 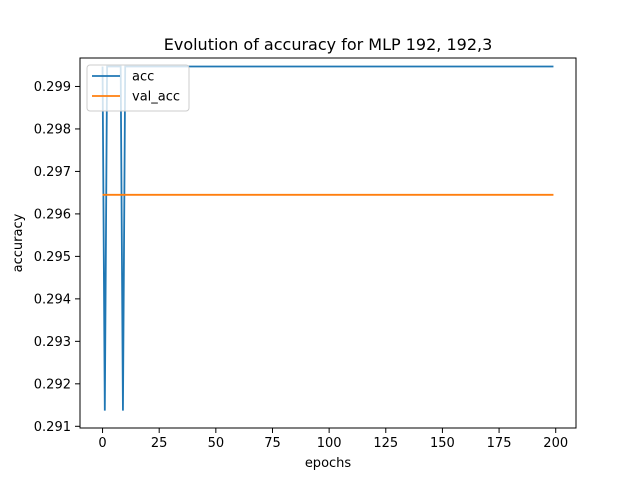 I want to click on x-tick-label: 200, so click(x=555, y=443).